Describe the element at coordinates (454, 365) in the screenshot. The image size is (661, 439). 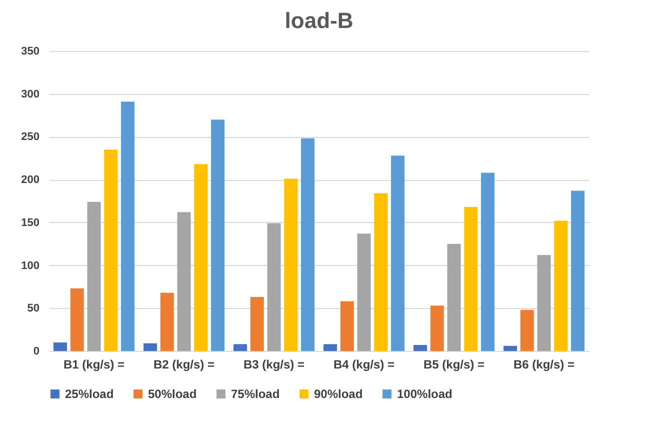
I see `x-tick-label: B5 (kg/s) =` at that location.